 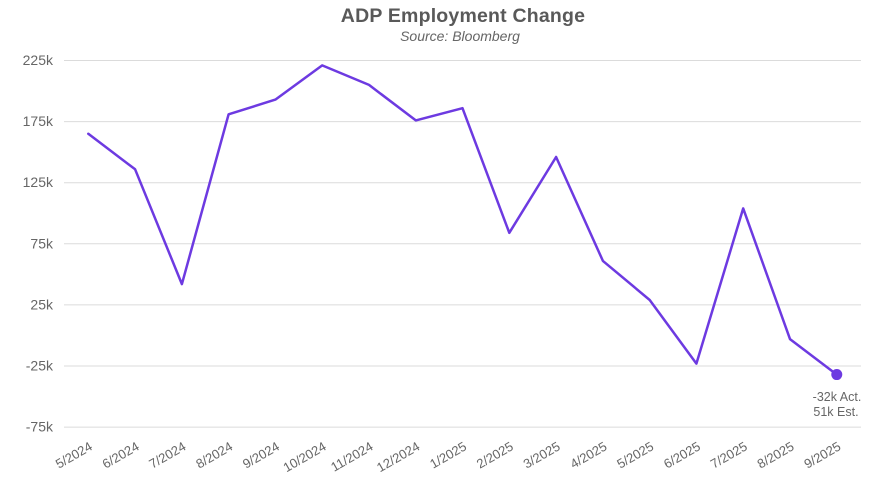 I want to click on x-tick-label: 8/2024, so click(x=214, y=455).